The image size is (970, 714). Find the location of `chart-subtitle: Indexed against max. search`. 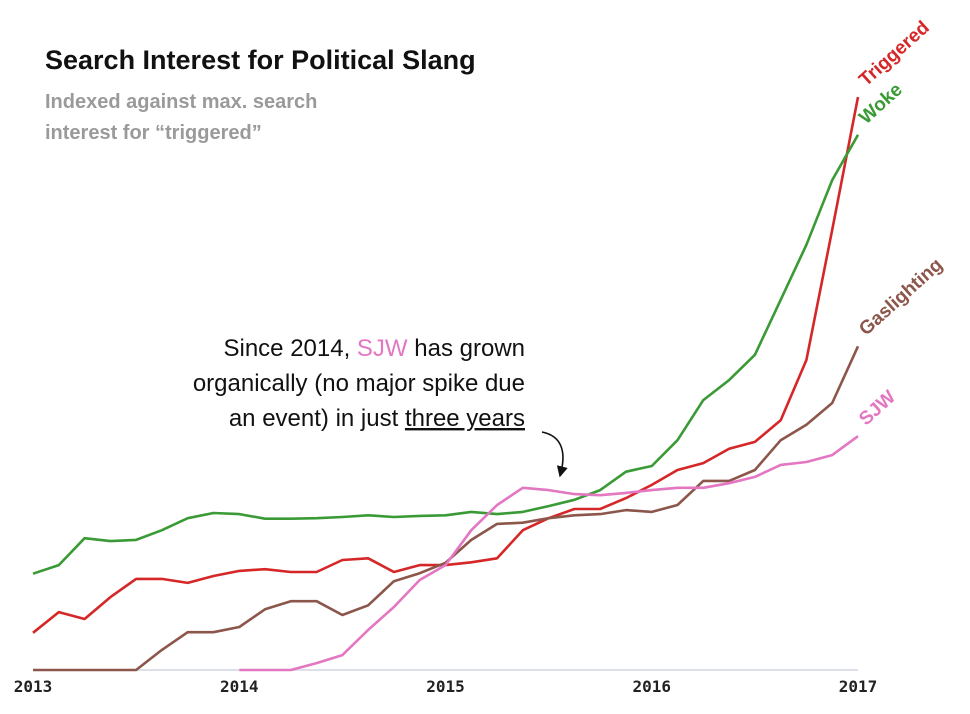

chart-subtitle: Indexed against max. search is located at coordinates (181, 102).